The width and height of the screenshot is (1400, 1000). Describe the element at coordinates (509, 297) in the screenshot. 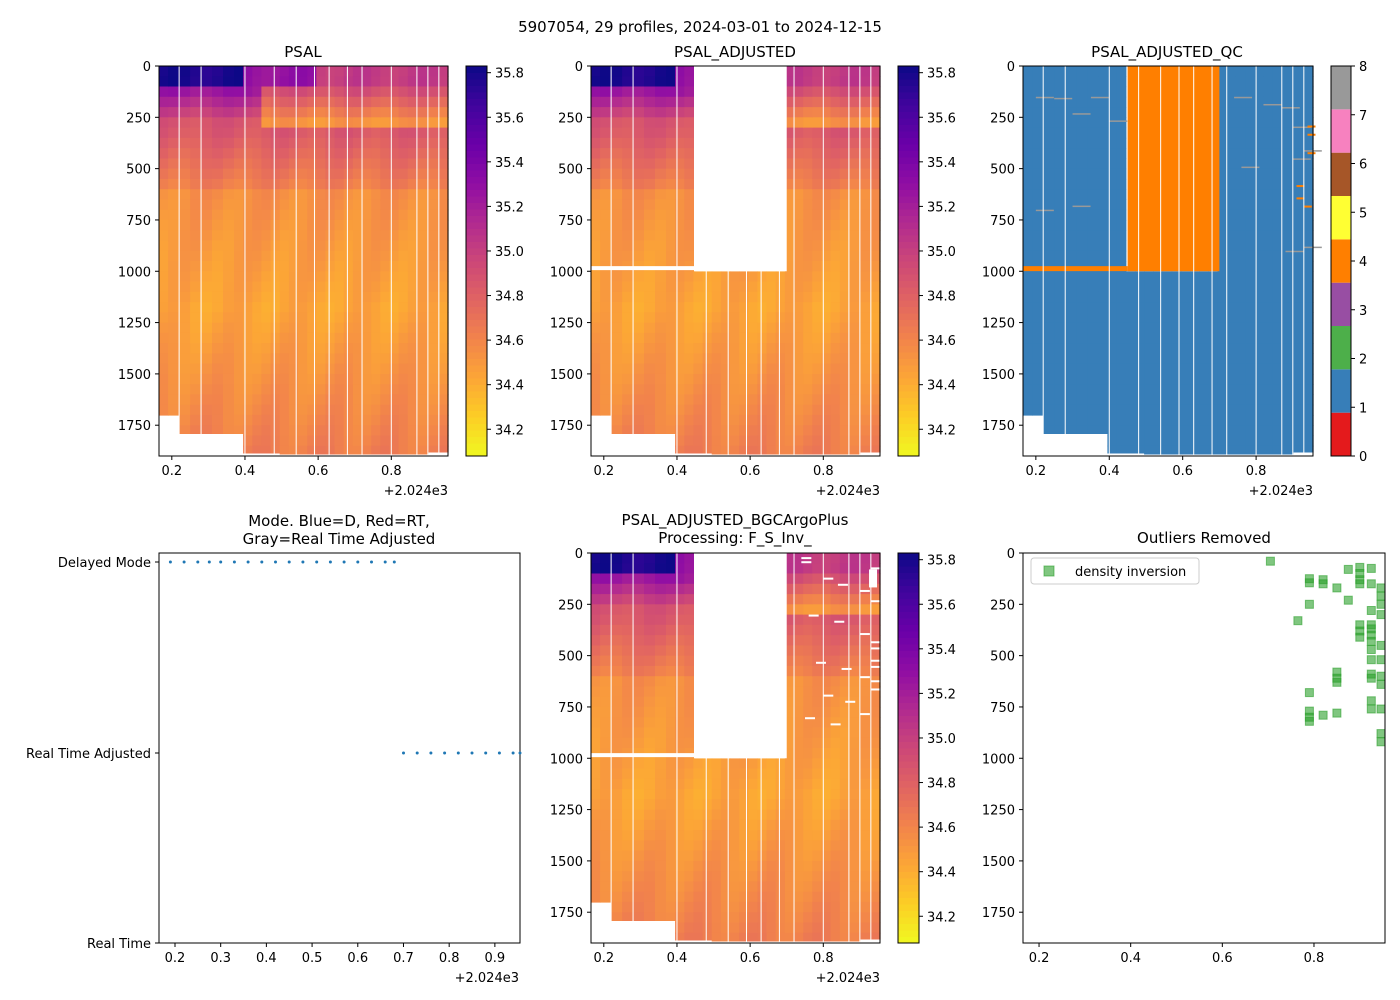

I see `colorbar-tick-label: 34.8` at that location.